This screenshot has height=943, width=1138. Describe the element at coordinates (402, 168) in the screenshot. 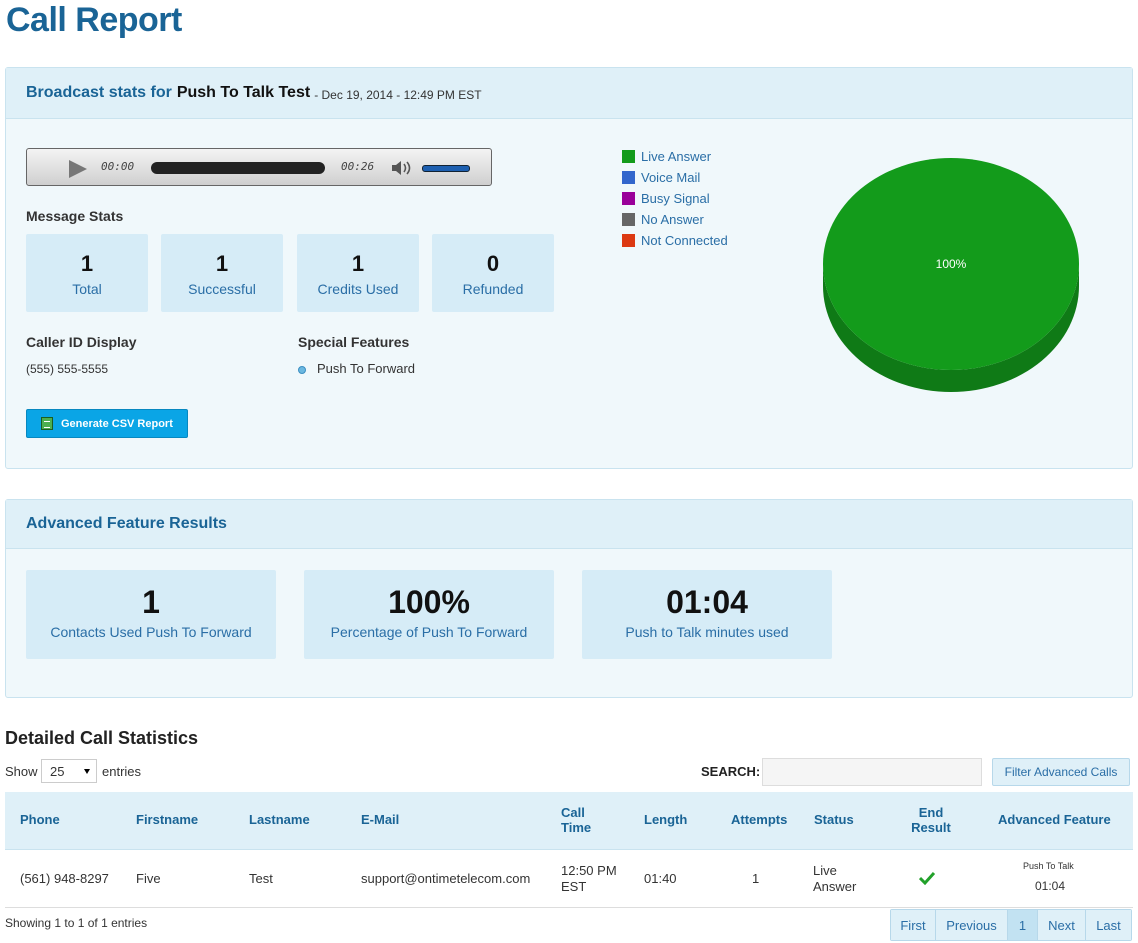

I see `volume-icon` at that location.